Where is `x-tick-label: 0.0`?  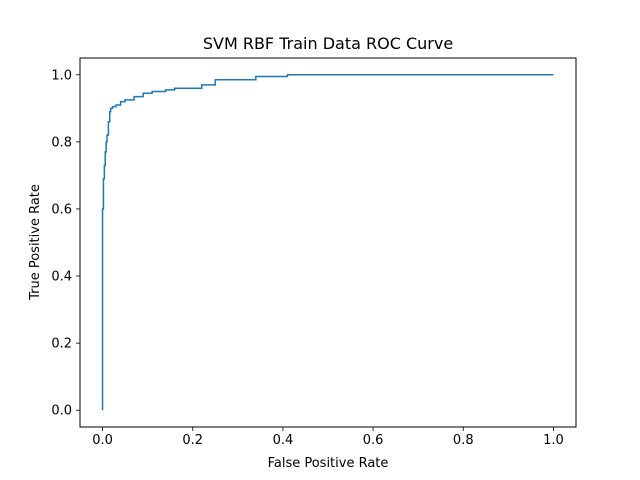
x-tick-label: 0.0 is located at coordinates (102, 440).